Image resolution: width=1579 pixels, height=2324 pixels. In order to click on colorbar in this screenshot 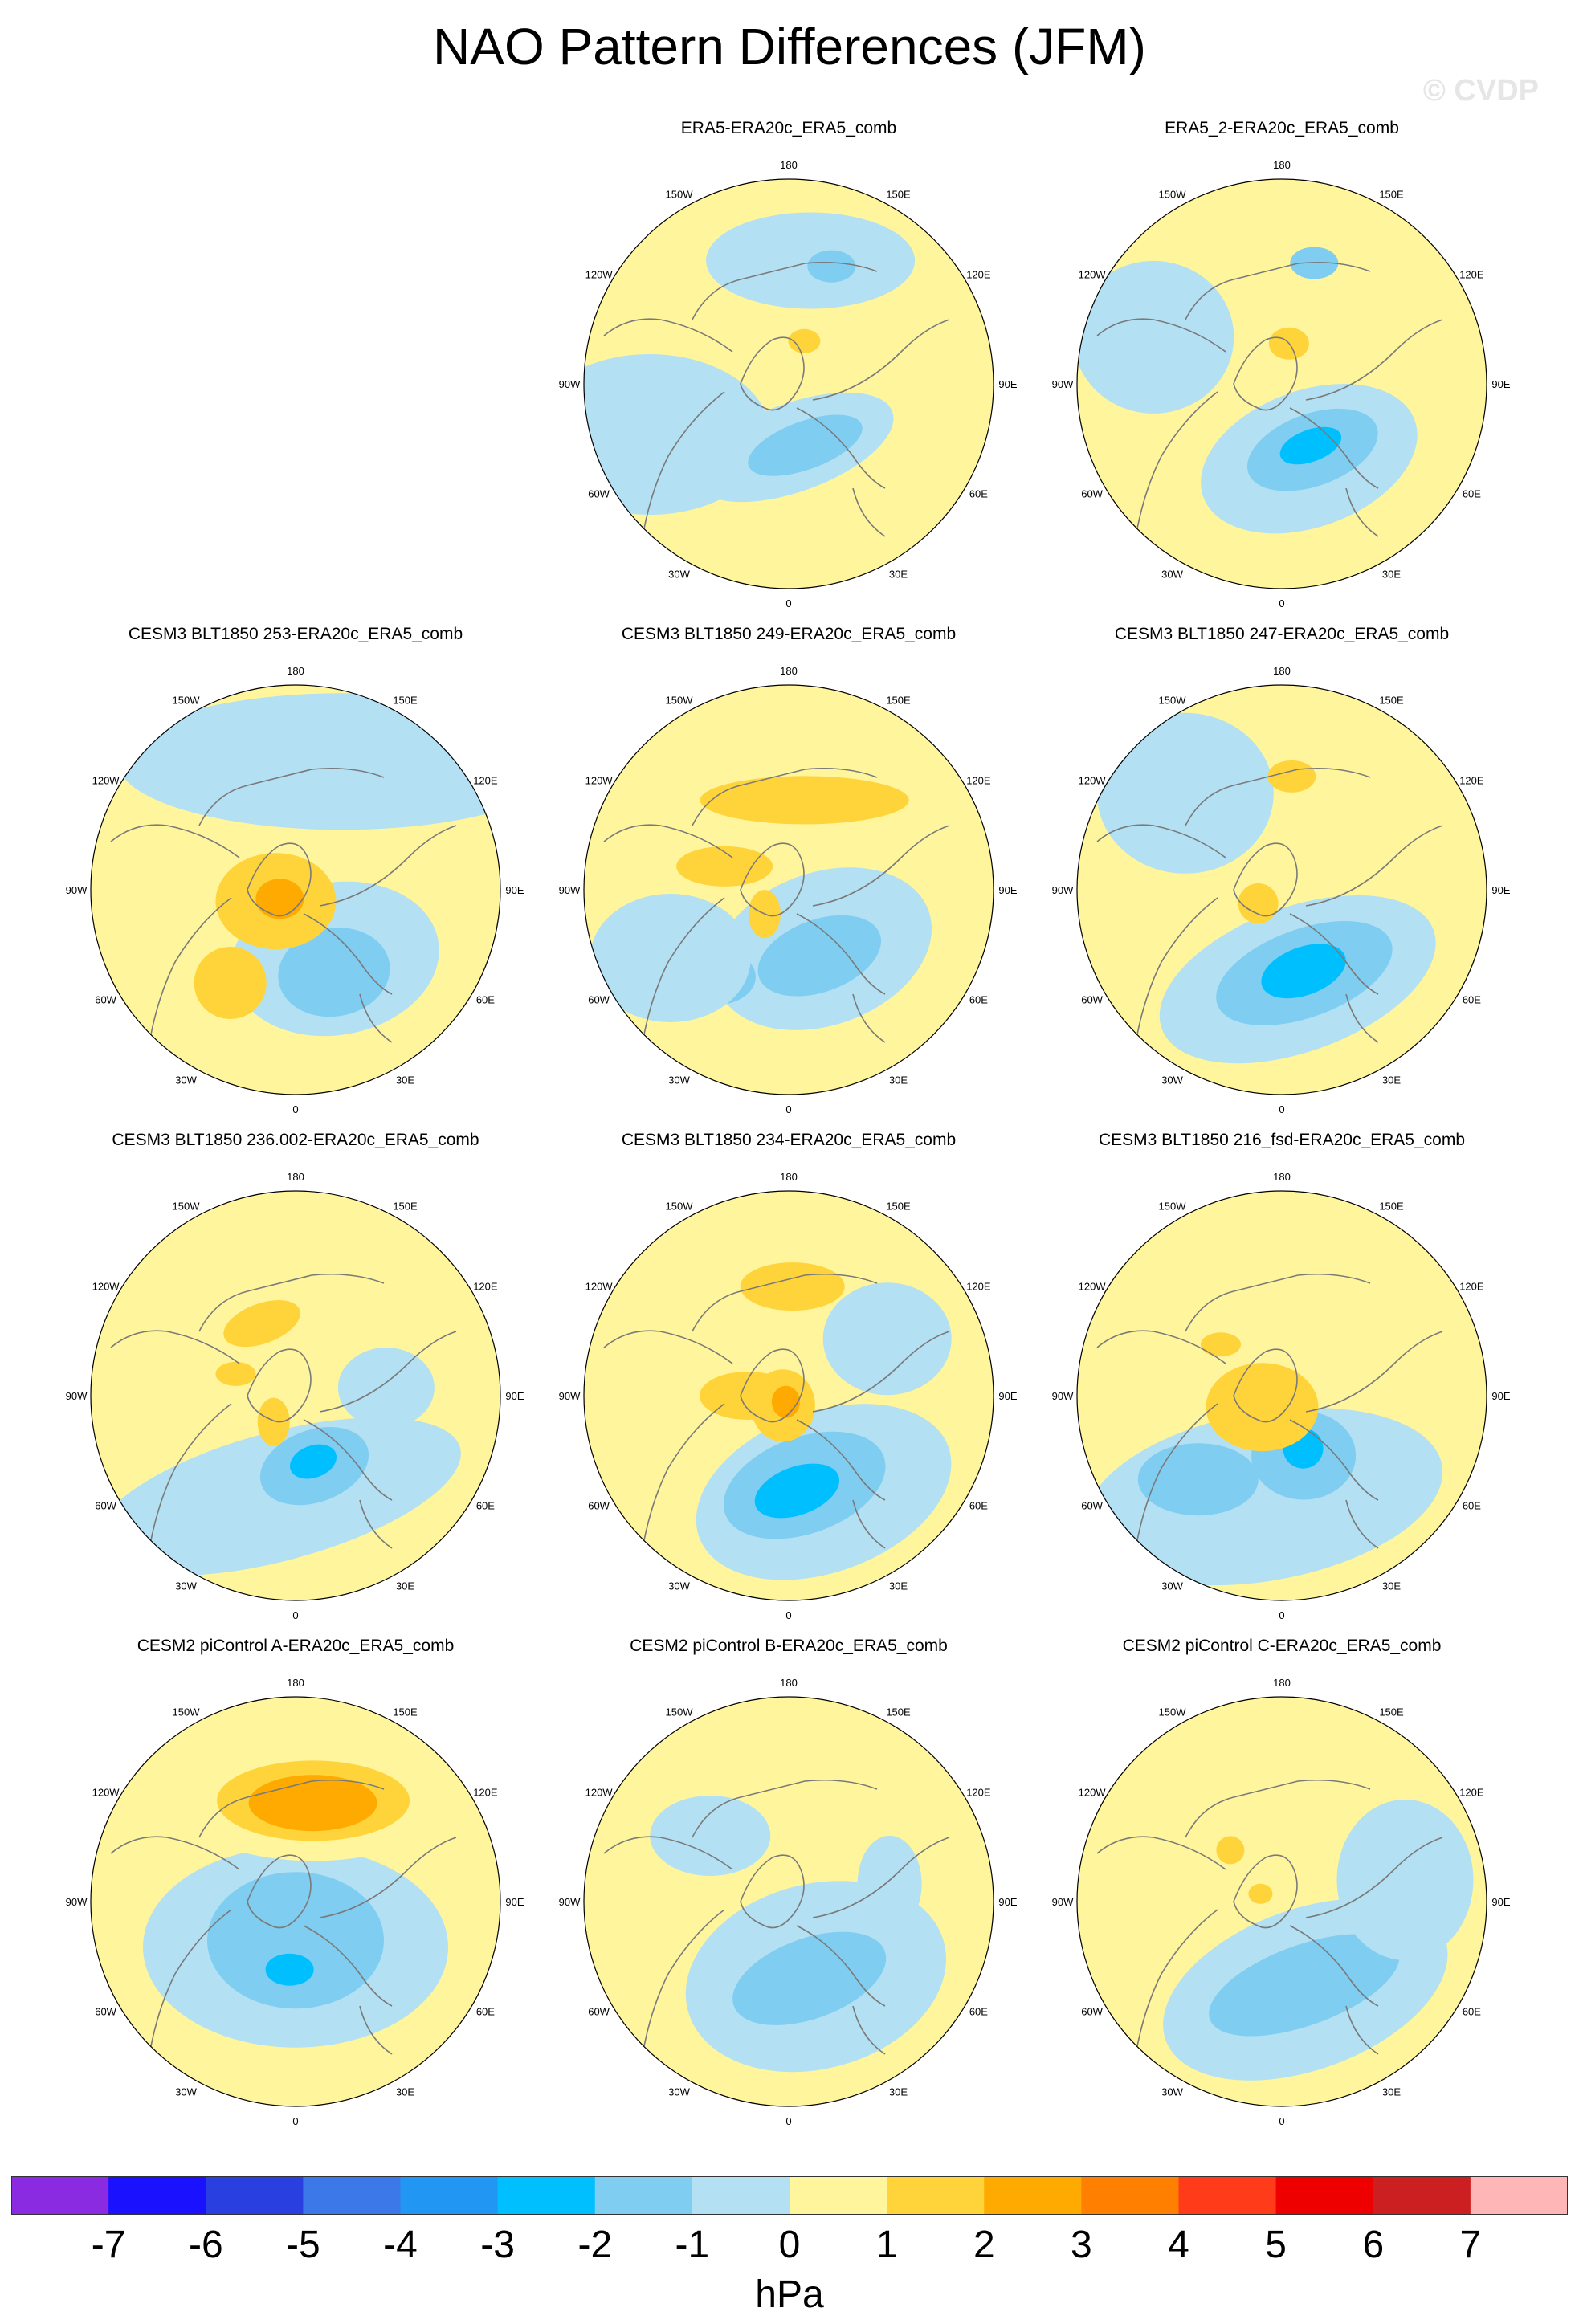, I will do `click(789, 2195)`.